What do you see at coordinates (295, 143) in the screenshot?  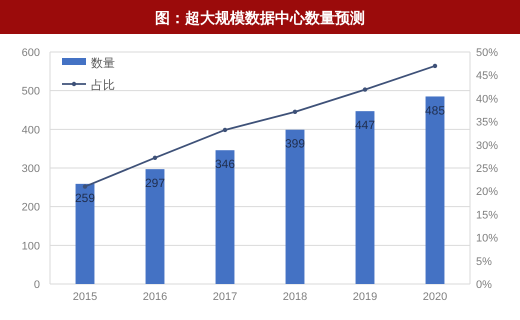 I see `data-label: 399` at bounding box center [295, 143].